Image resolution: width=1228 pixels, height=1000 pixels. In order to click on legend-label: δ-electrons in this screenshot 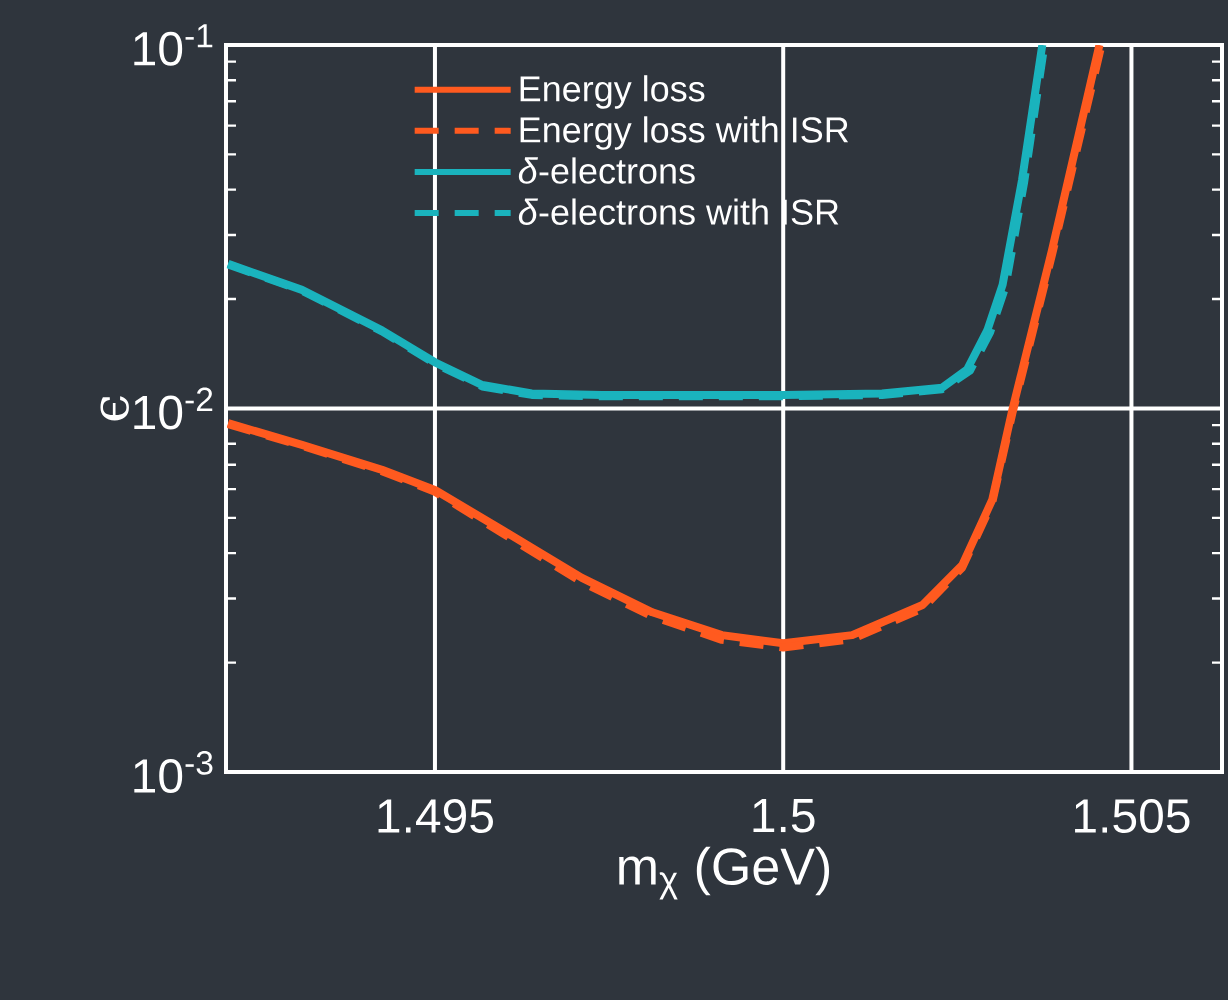, I will do `click(606, 170)`.